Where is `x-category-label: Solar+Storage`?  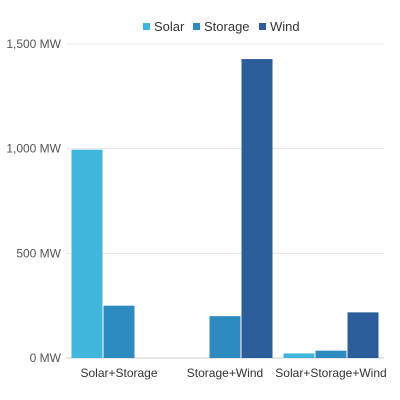
x-category-label: Solar+Storage is located at coordinates (118, 373).